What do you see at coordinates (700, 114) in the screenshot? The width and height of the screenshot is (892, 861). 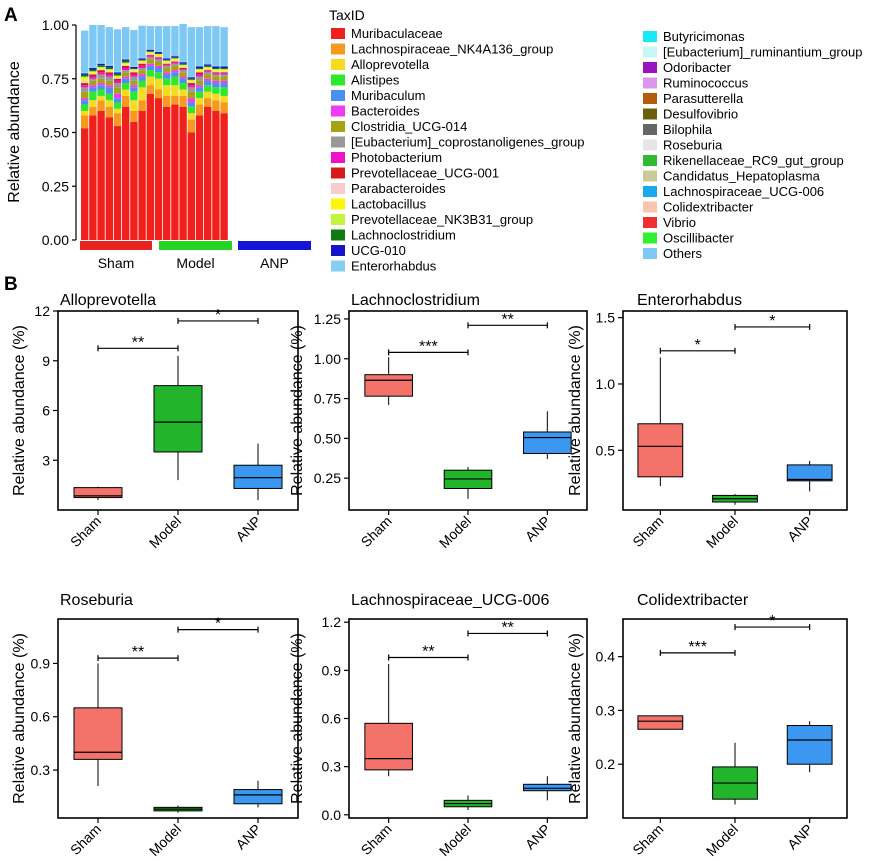 I see `legend-label: Desulfovibrio` at bounding box center [700, 114].